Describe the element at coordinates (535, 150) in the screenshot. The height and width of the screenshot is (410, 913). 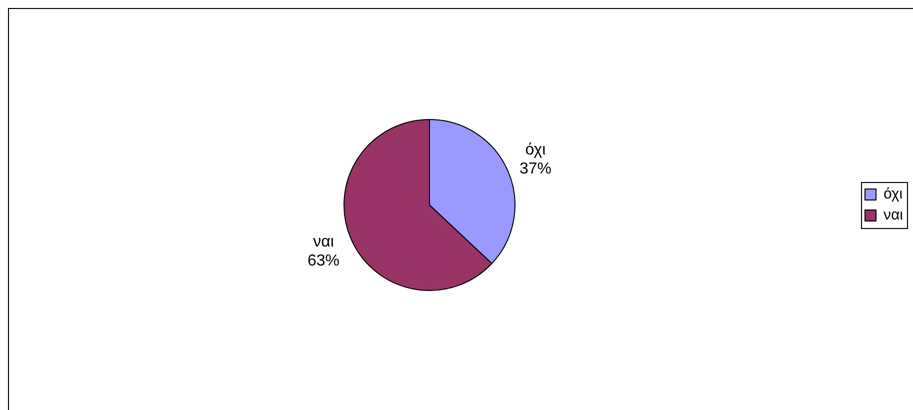
I see `slice-label: όχι` at that location.